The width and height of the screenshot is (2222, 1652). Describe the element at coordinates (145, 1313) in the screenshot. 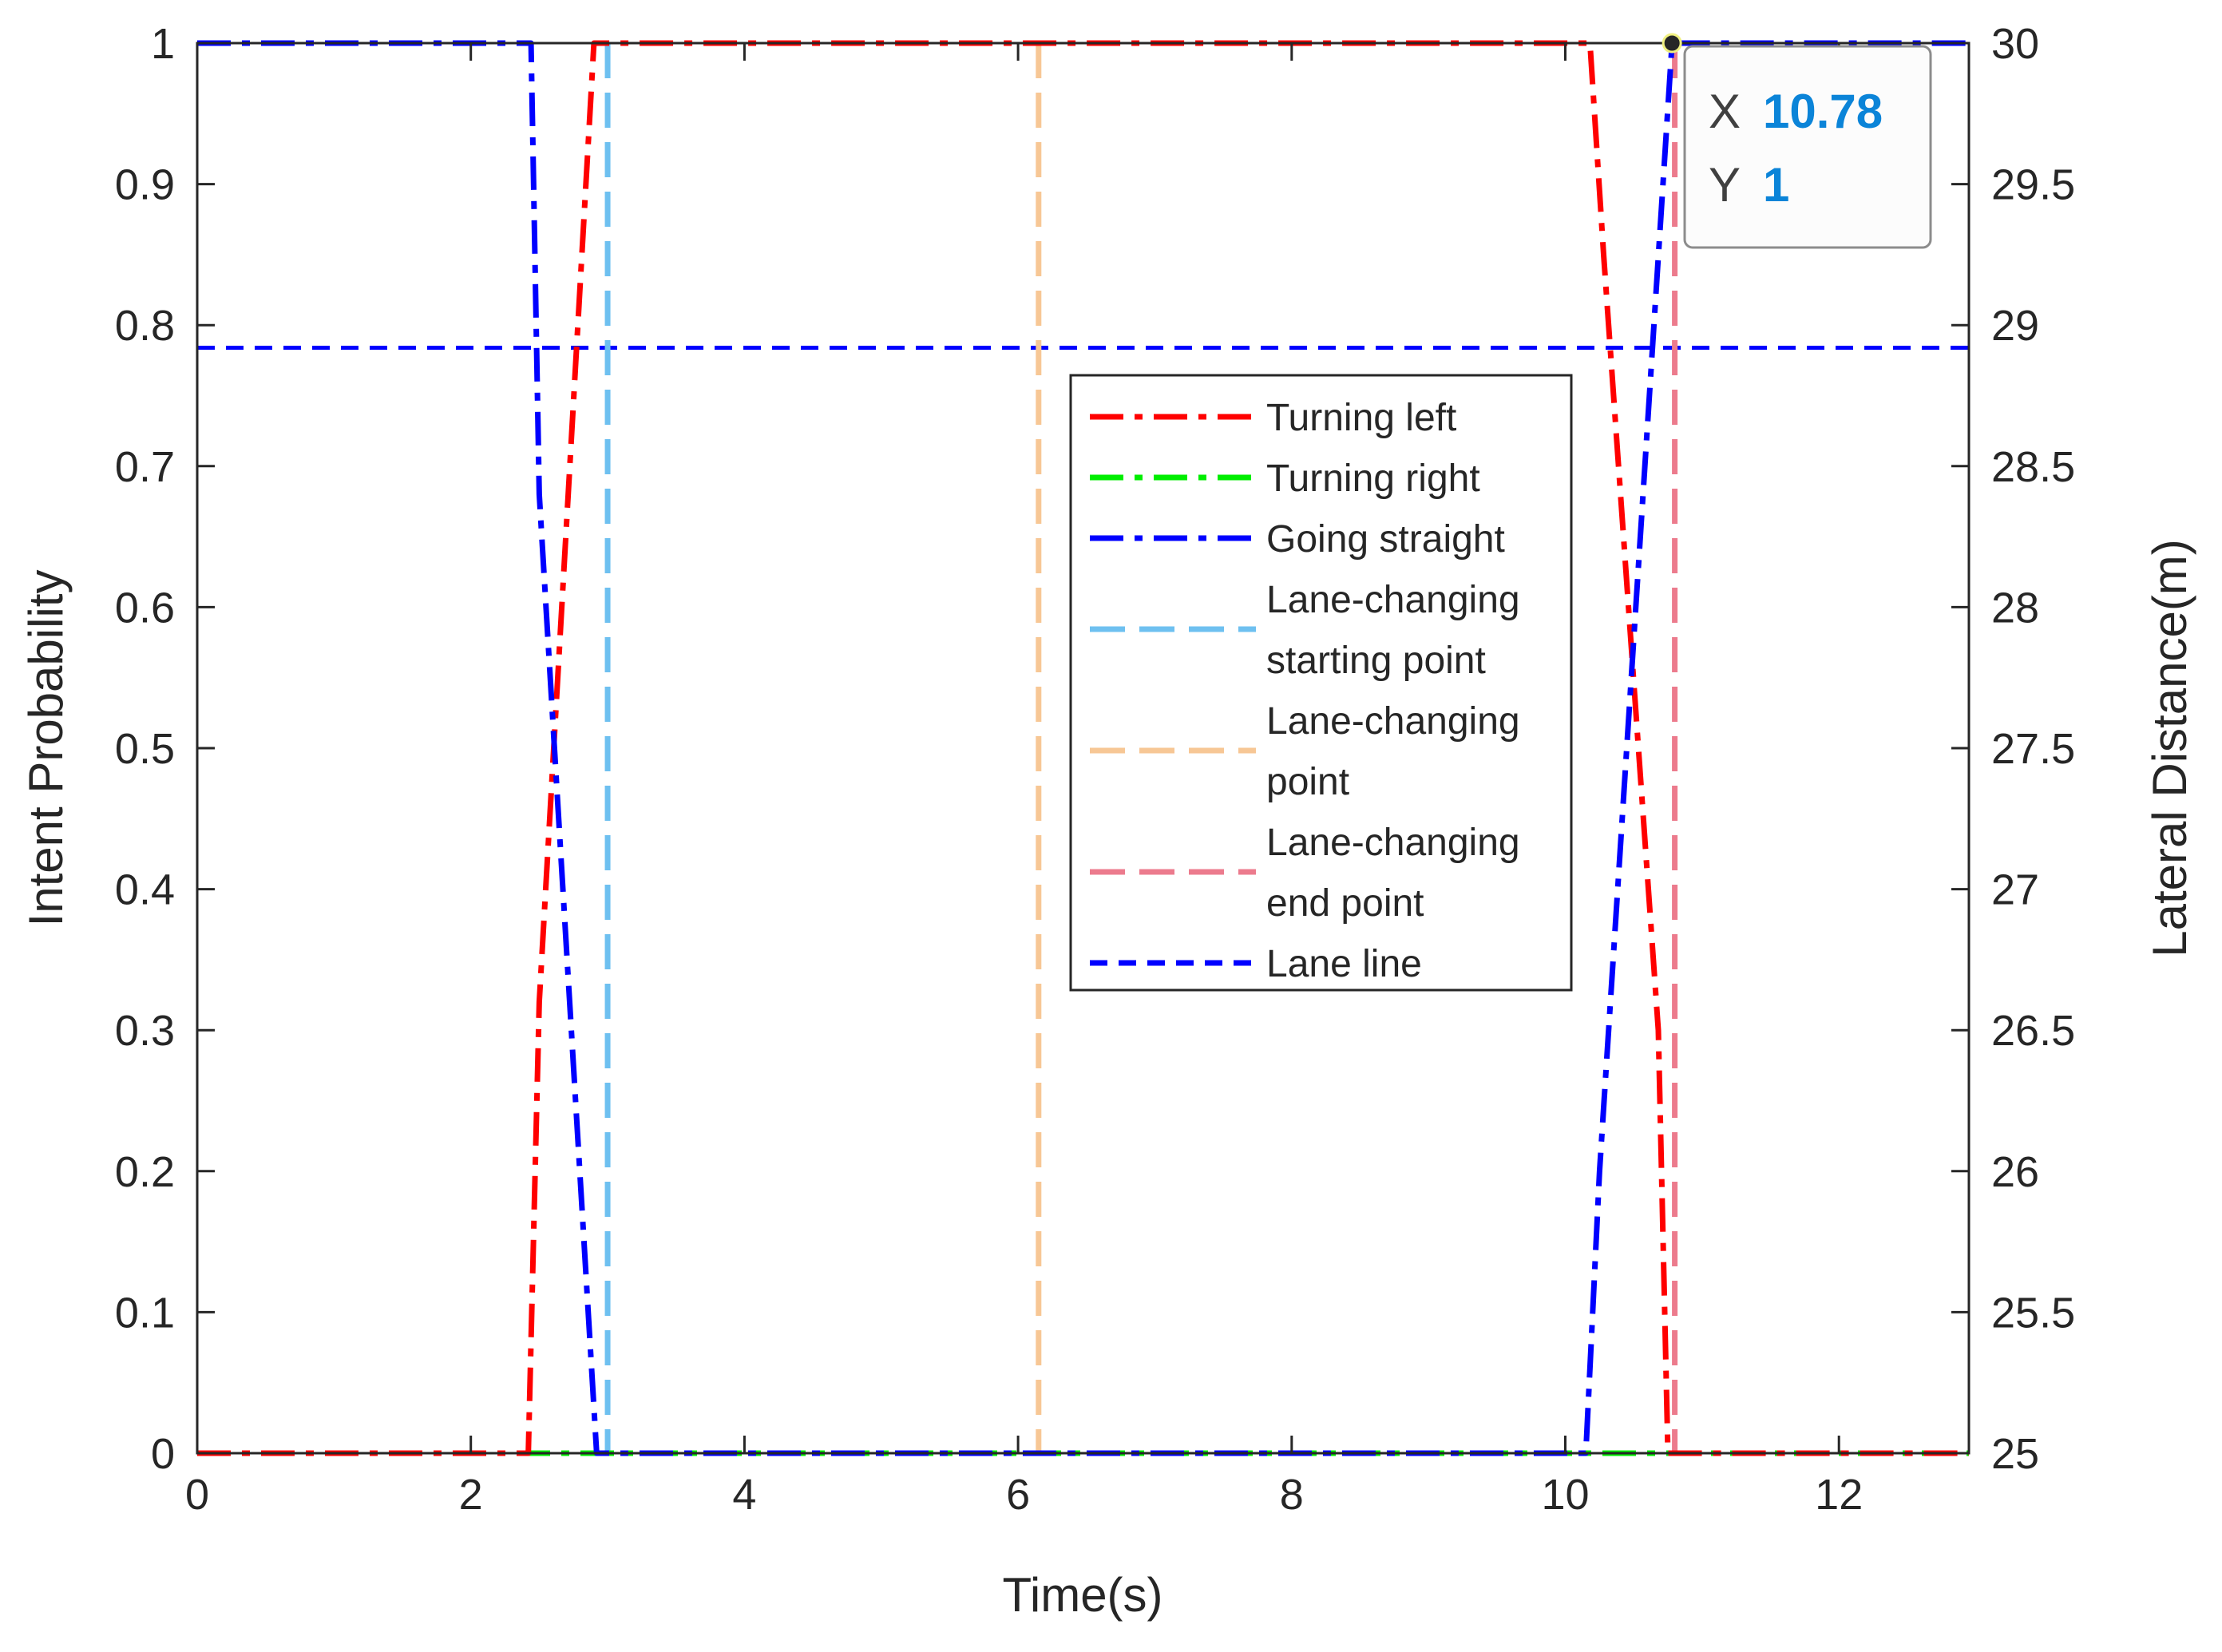

I see `y-tick-label: 0.1` at that location.